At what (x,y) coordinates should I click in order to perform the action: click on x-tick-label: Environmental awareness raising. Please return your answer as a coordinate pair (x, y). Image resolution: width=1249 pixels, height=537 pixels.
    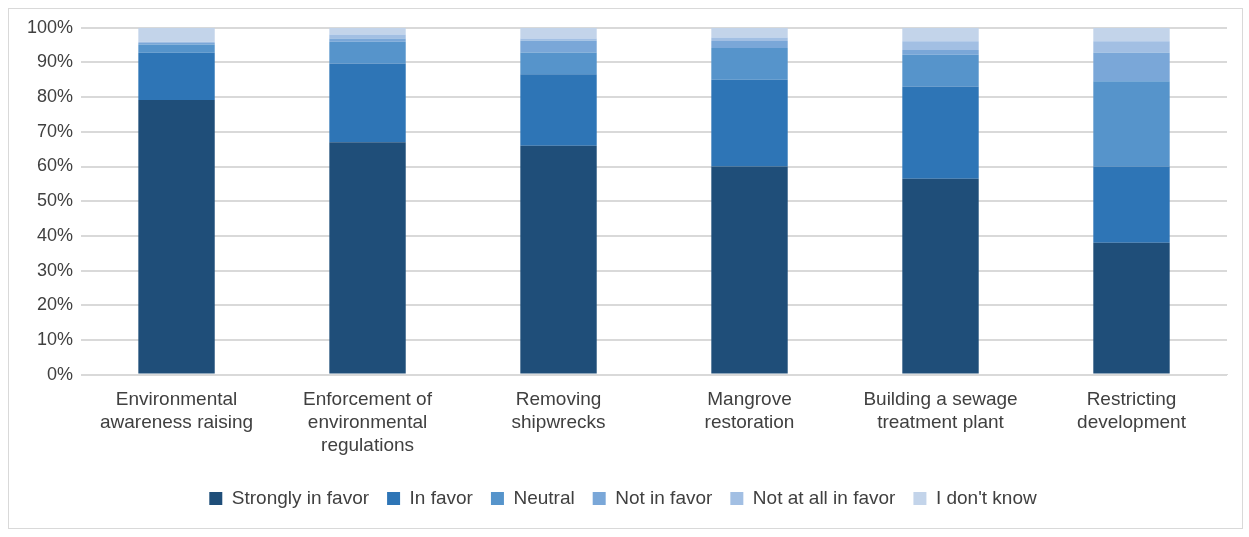
    Looking at the image, I should click on (176, 410).